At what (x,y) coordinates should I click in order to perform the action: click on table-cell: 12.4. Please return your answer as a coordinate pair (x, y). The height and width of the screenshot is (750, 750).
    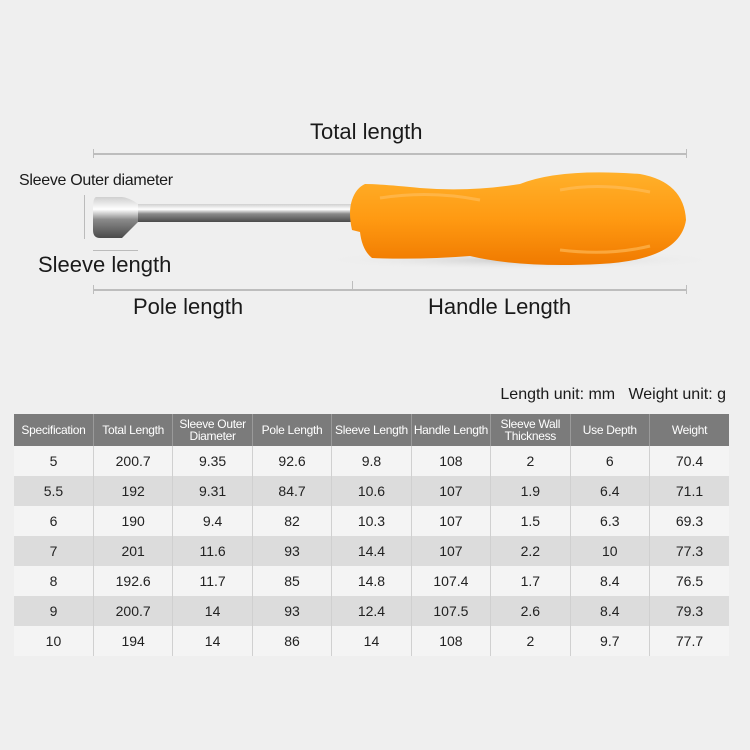
    Looking at the image, I should click on (371, 611).